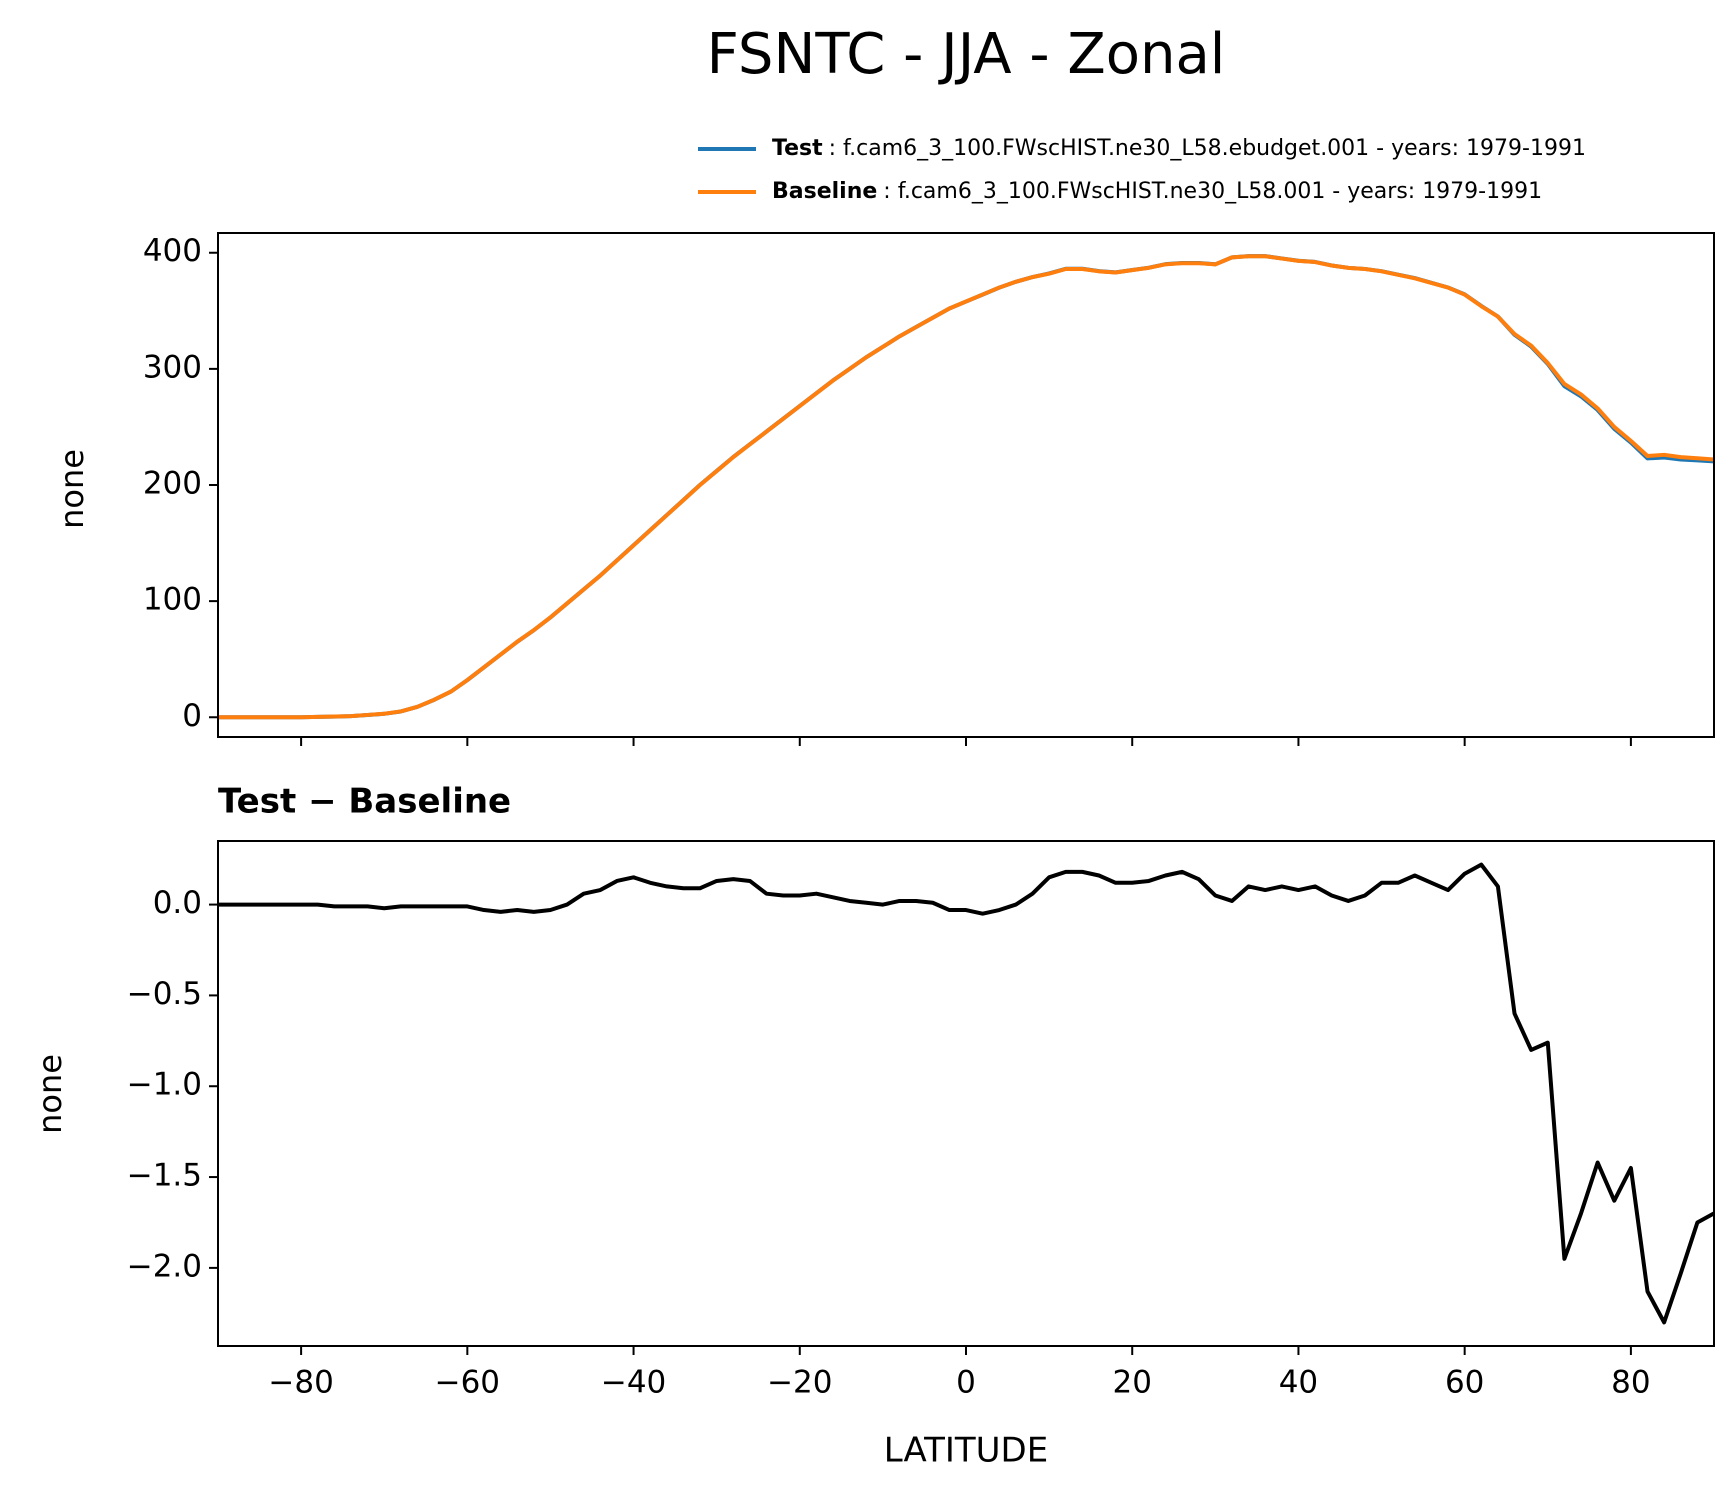  I want to click on x-tick-label: 0, so click(966, 1383).